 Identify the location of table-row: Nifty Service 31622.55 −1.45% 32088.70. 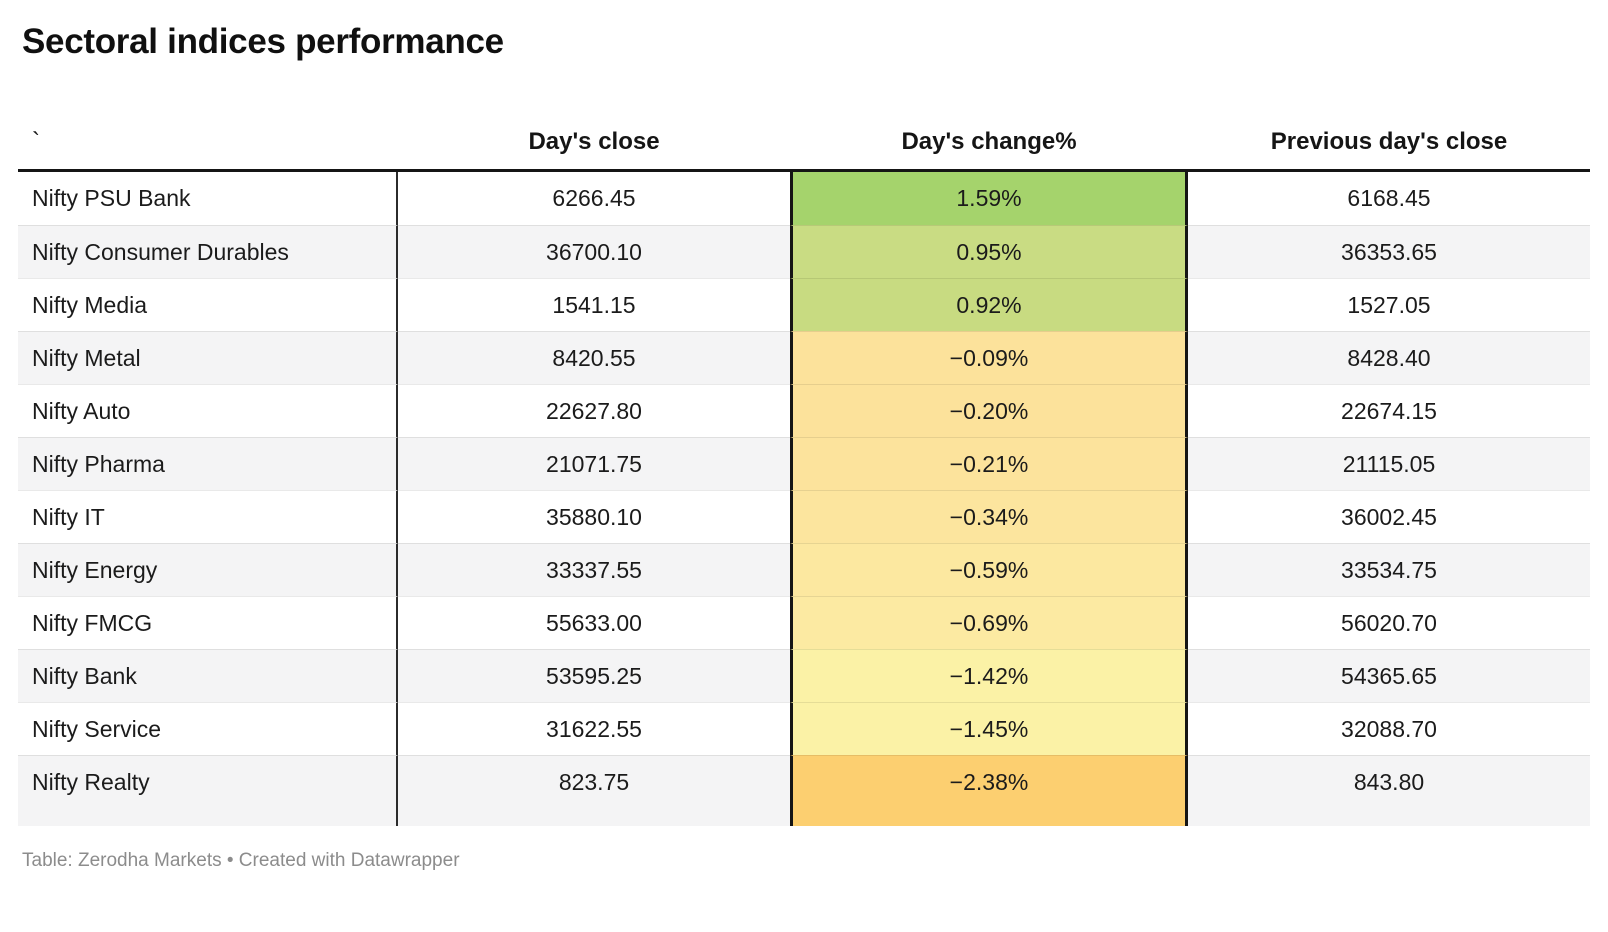
(804, 728).